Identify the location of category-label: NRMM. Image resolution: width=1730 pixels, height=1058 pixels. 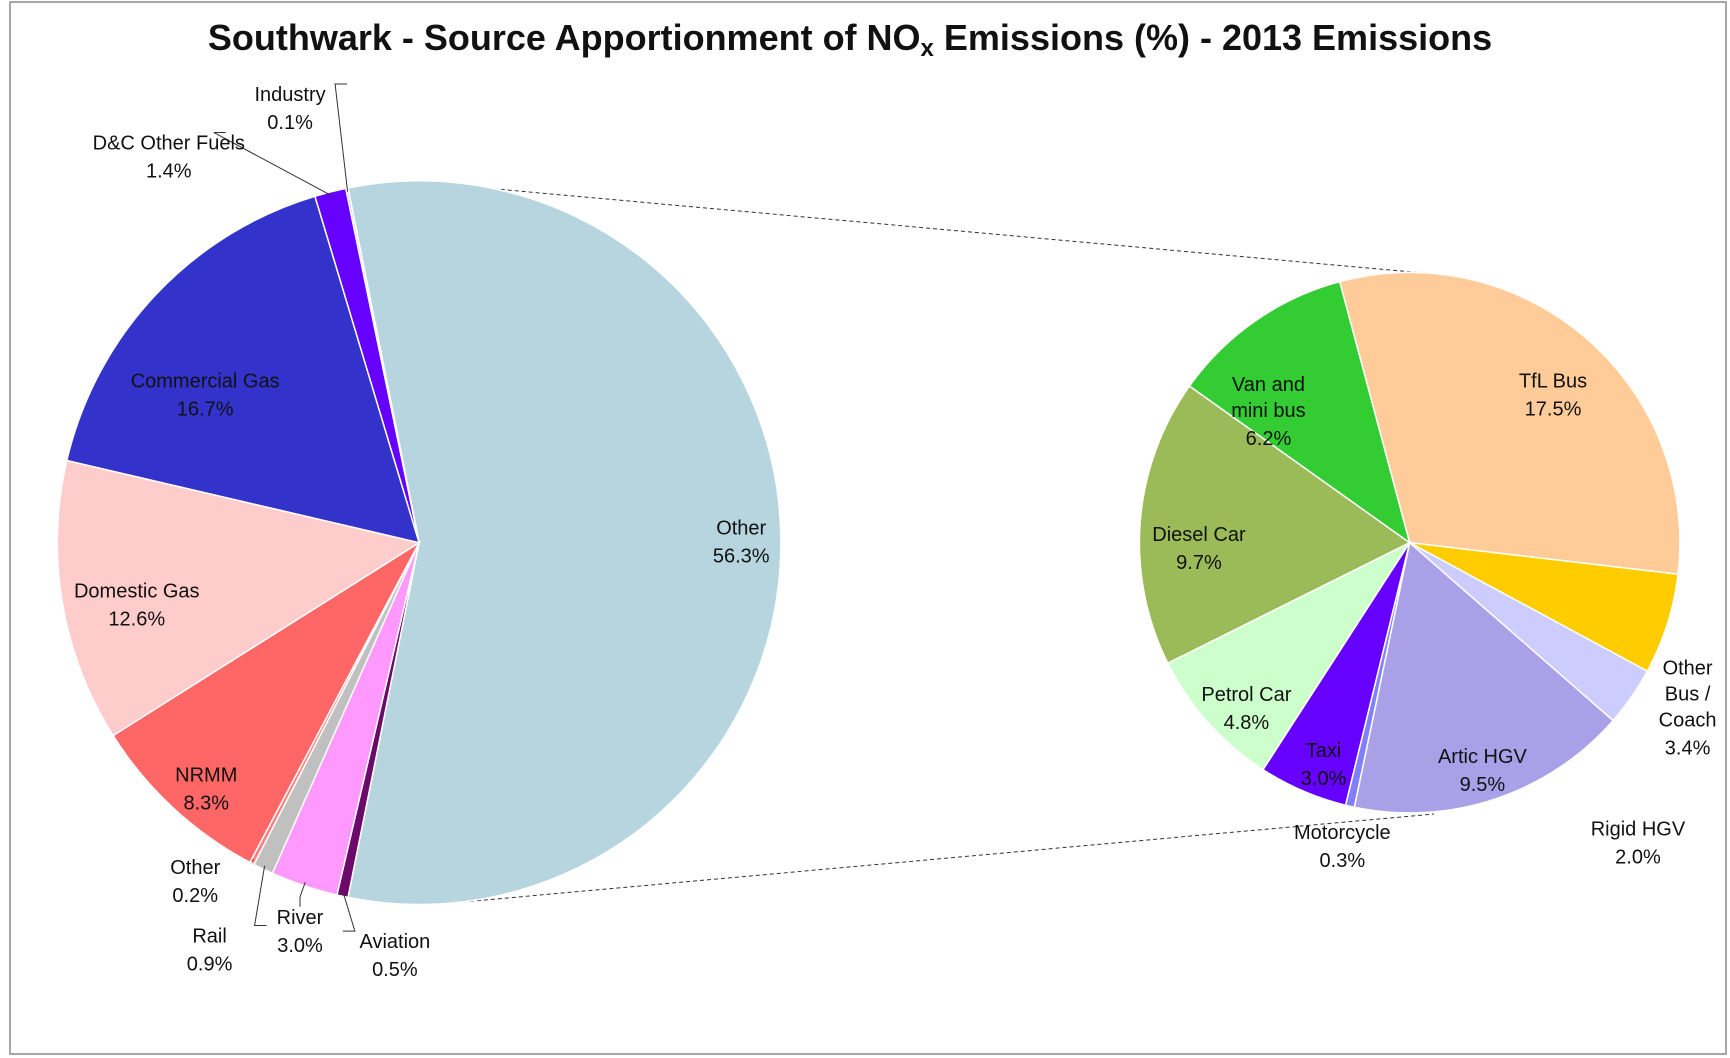
(206, 776).